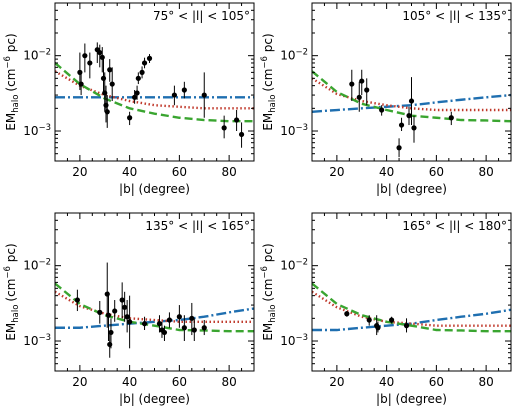  I want to click on y-axis-label: EMhalo(cm−6 pc), so click(12, 81).